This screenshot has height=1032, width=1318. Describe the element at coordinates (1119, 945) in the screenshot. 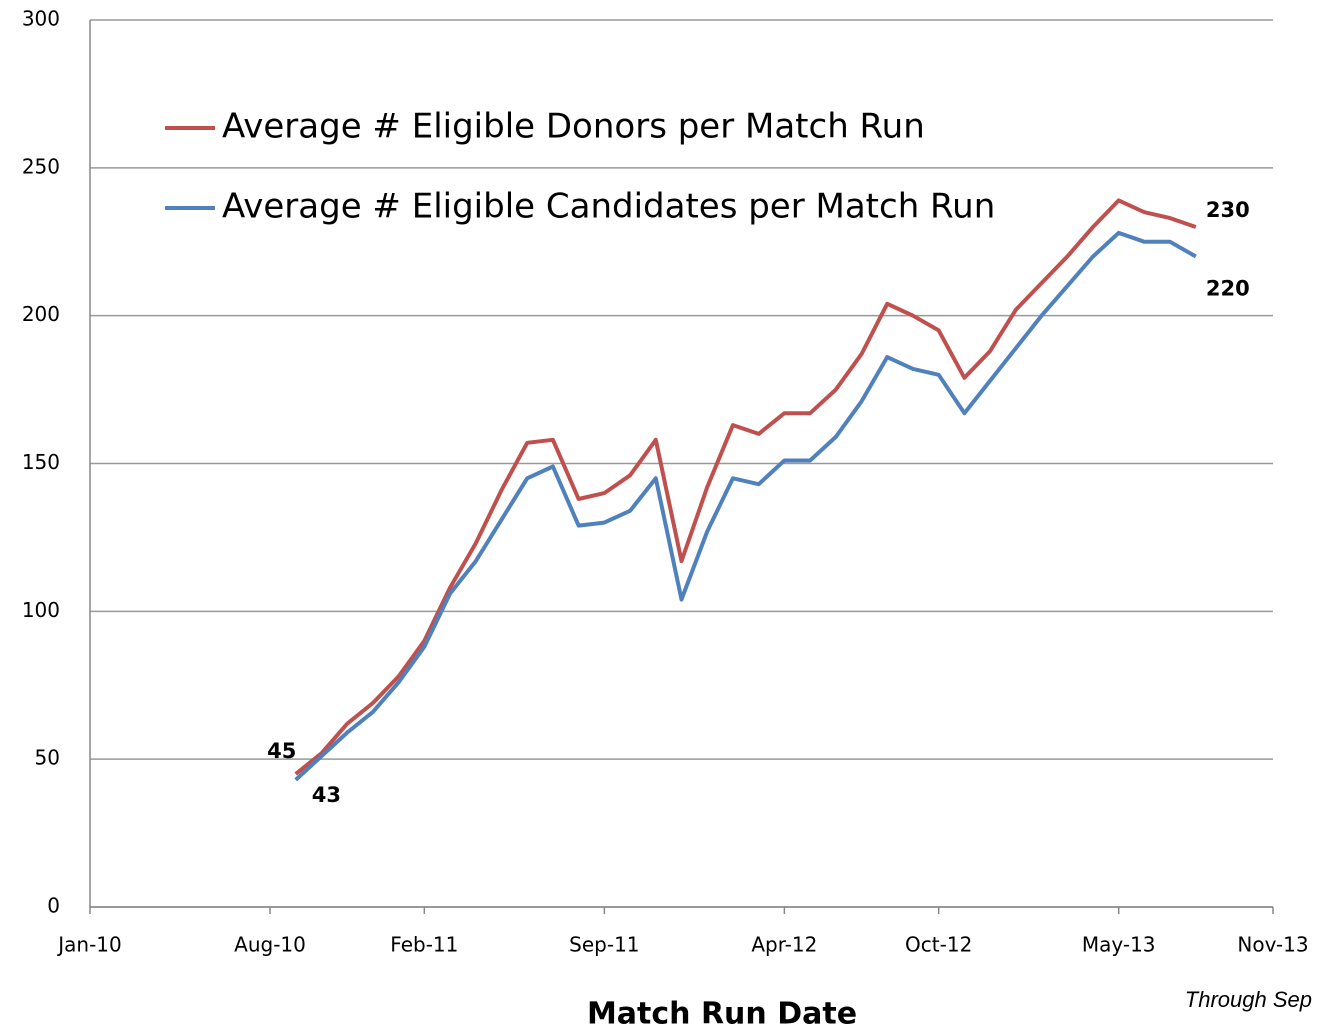

I see `x-tick-label: May-13` at that location.